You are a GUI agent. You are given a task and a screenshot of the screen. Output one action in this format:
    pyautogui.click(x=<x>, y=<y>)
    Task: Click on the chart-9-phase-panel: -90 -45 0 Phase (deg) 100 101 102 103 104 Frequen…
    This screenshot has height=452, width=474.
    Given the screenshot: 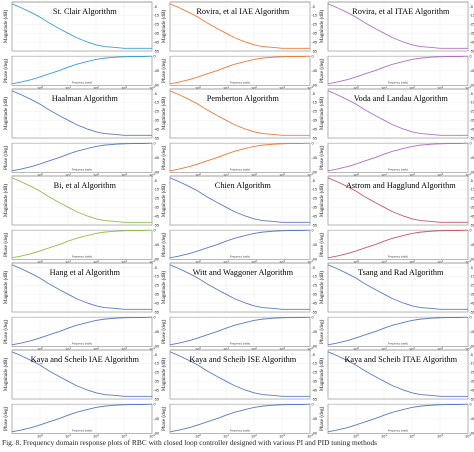 What is the action you would take?
    pyautogui.click(x=80, y=333)
    